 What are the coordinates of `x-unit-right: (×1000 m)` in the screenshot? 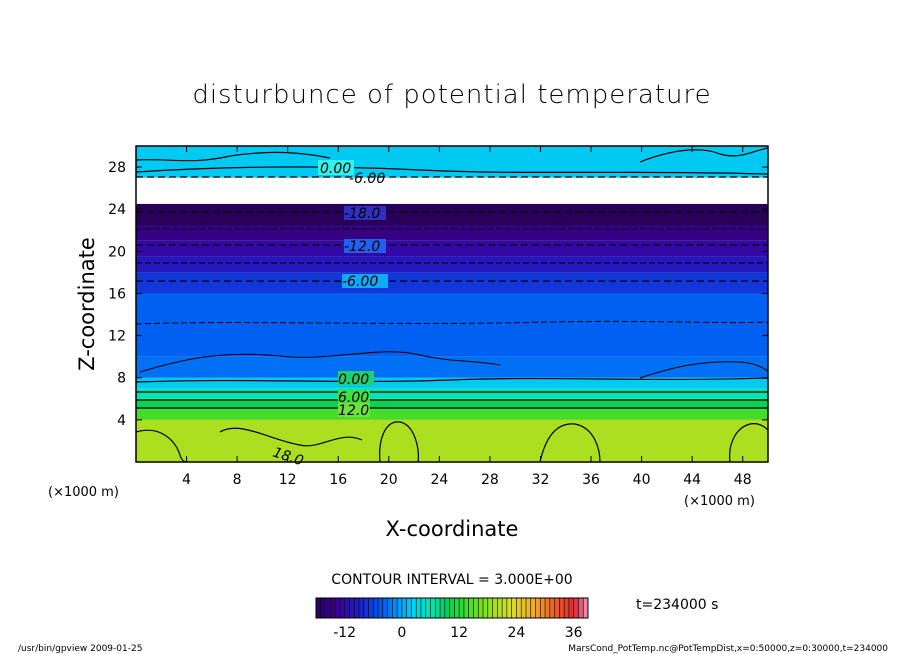 It's located at (719, 501).